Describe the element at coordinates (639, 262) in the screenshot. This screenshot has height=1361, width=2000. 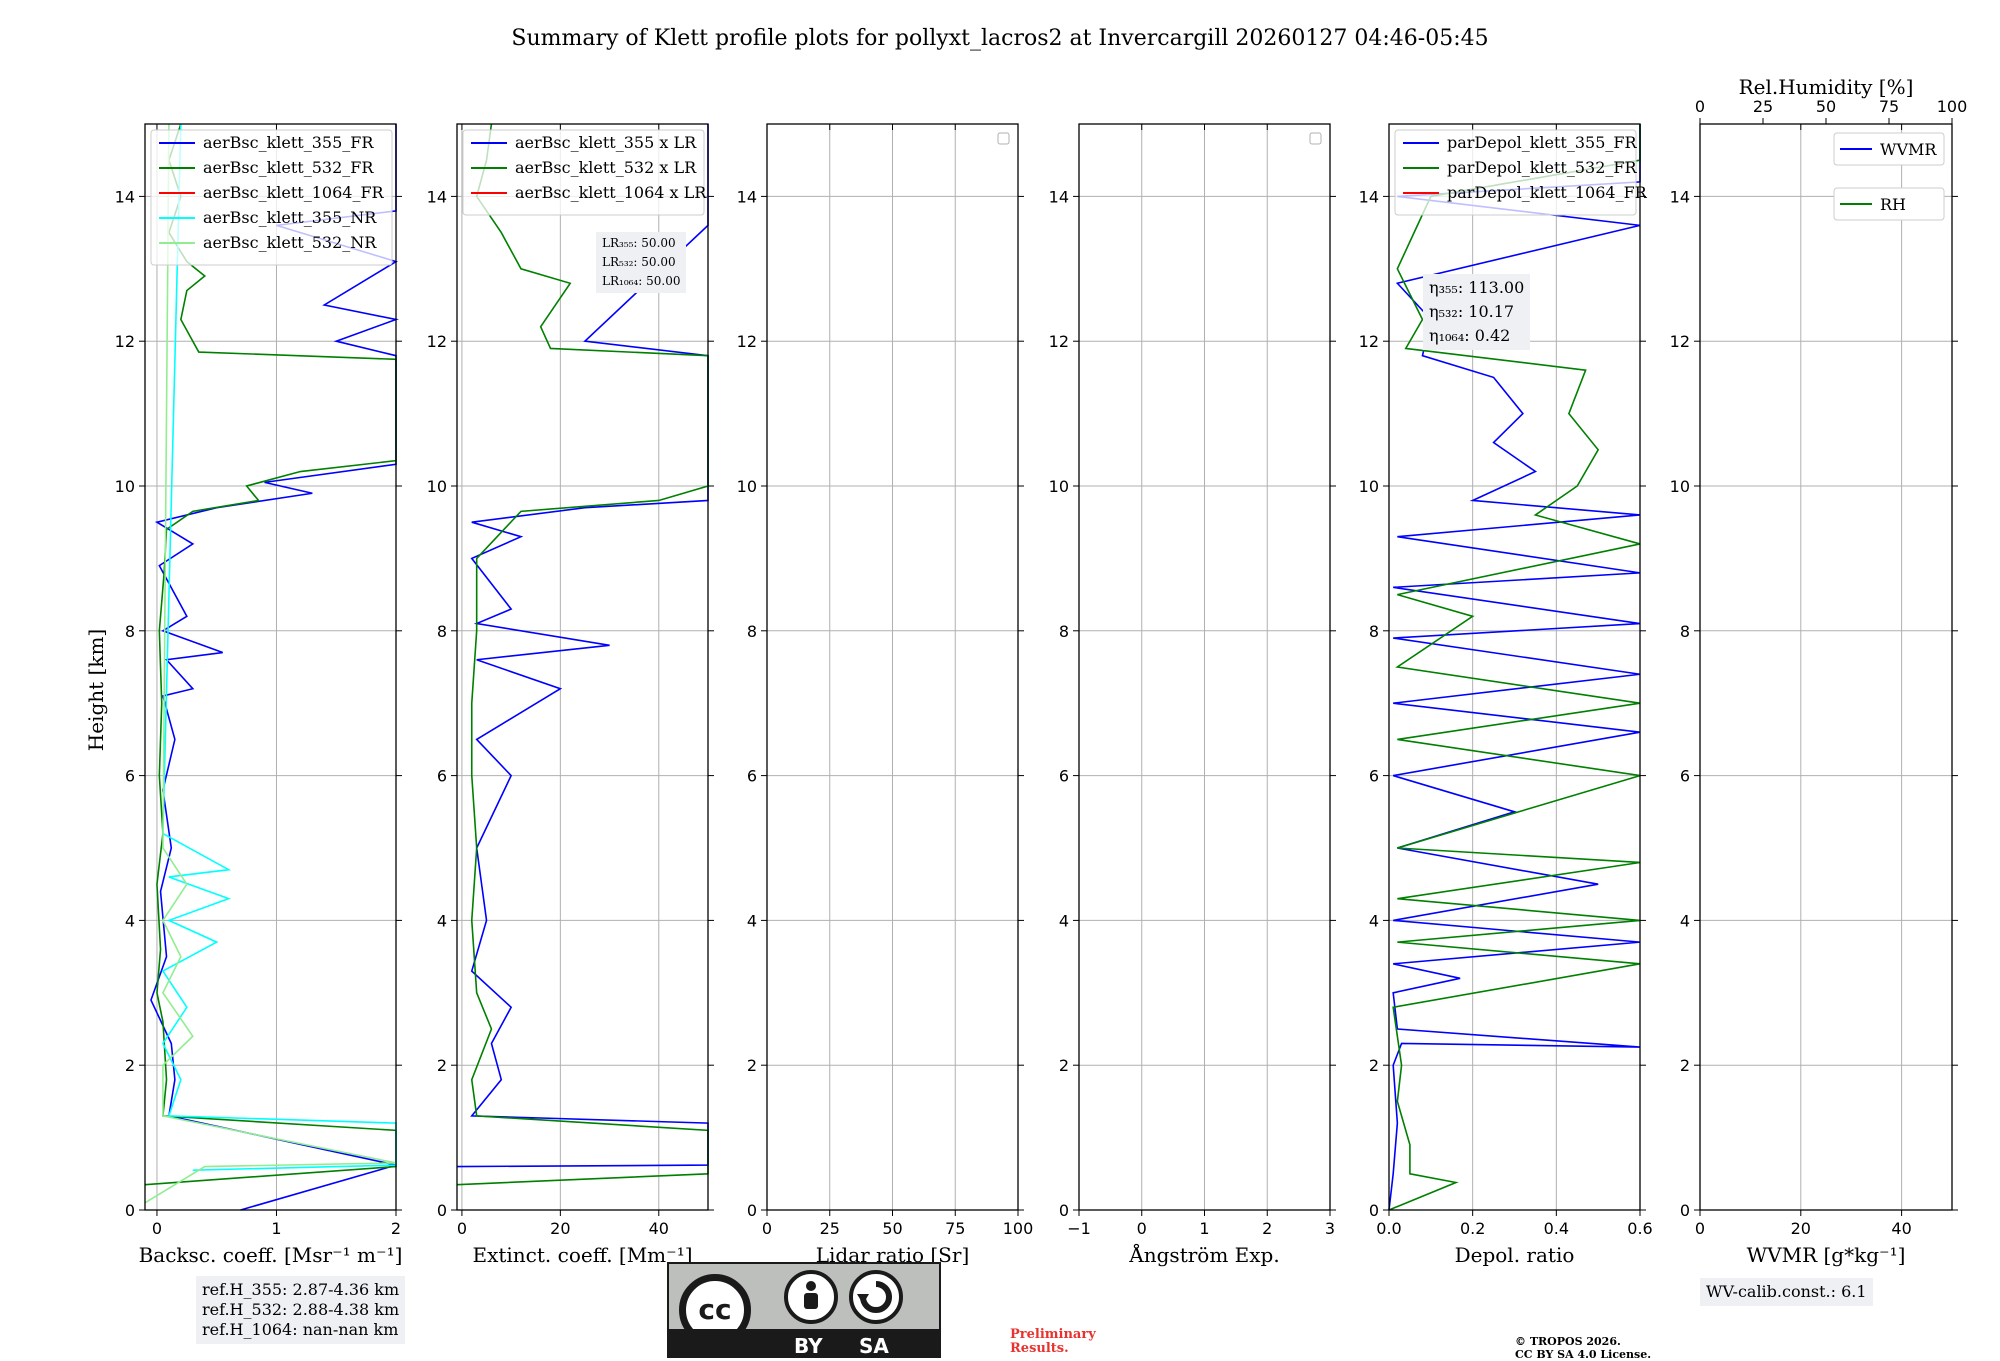
I see `lr-532: LR₅₃₂: 50.00` at that location.